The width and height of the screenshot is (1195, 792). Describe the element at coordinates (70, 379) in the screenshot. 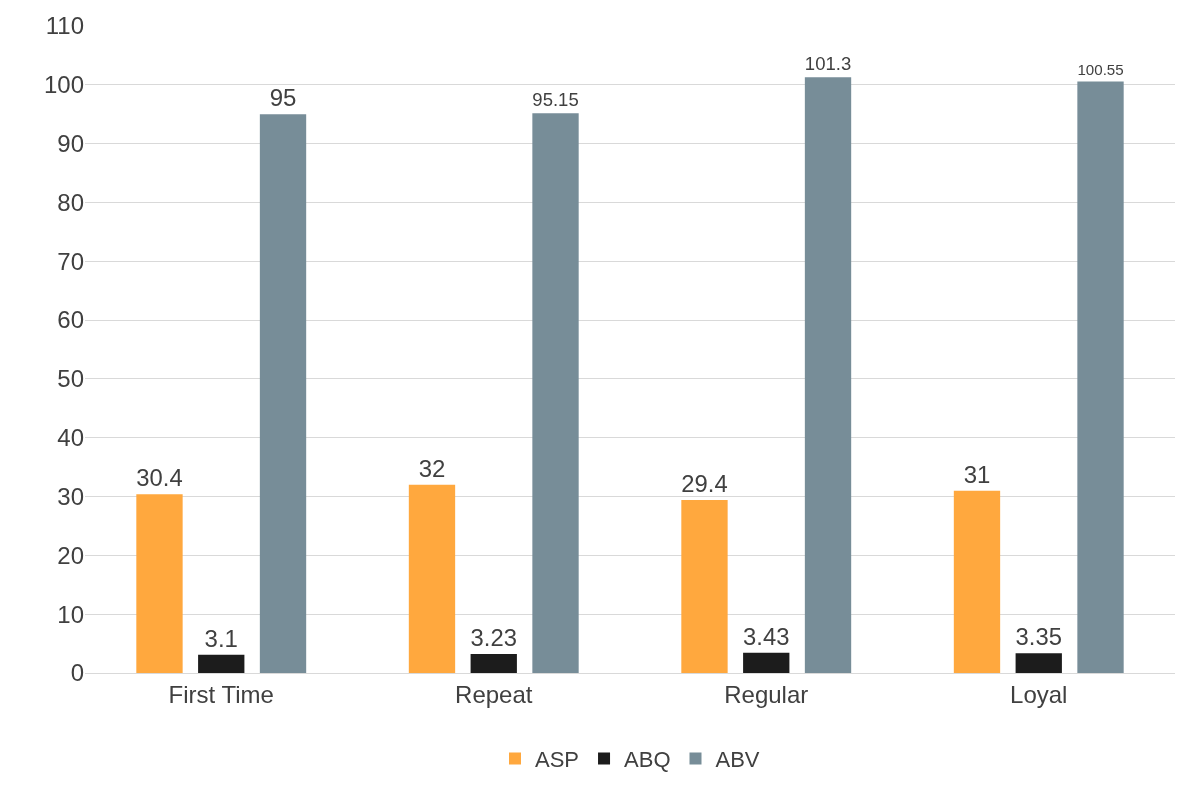

I see `y-tick-label: 50` at that location.